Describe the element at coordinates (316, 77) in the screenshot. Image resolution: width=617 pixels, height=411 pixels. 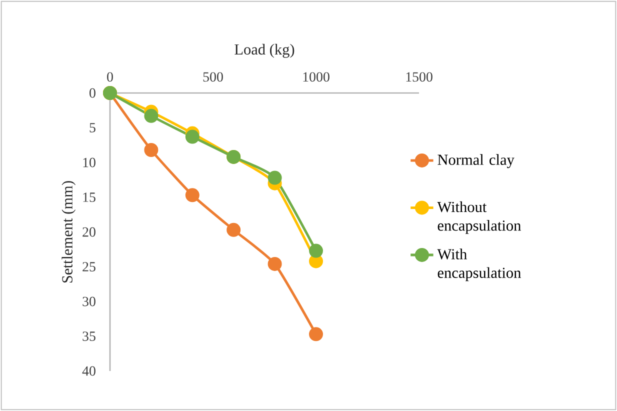
I see `x-tick-label: 1000` at that location.